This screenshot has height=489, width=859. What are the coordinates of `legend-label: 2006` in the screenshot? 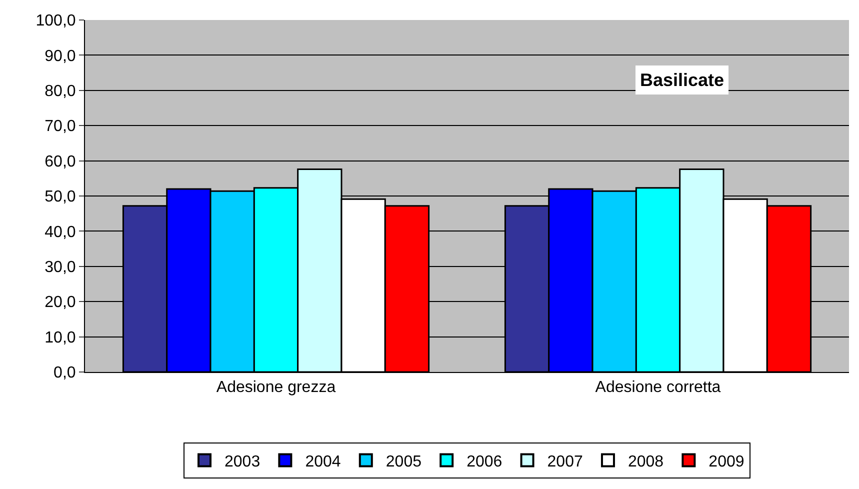 It's located at (484, 462).